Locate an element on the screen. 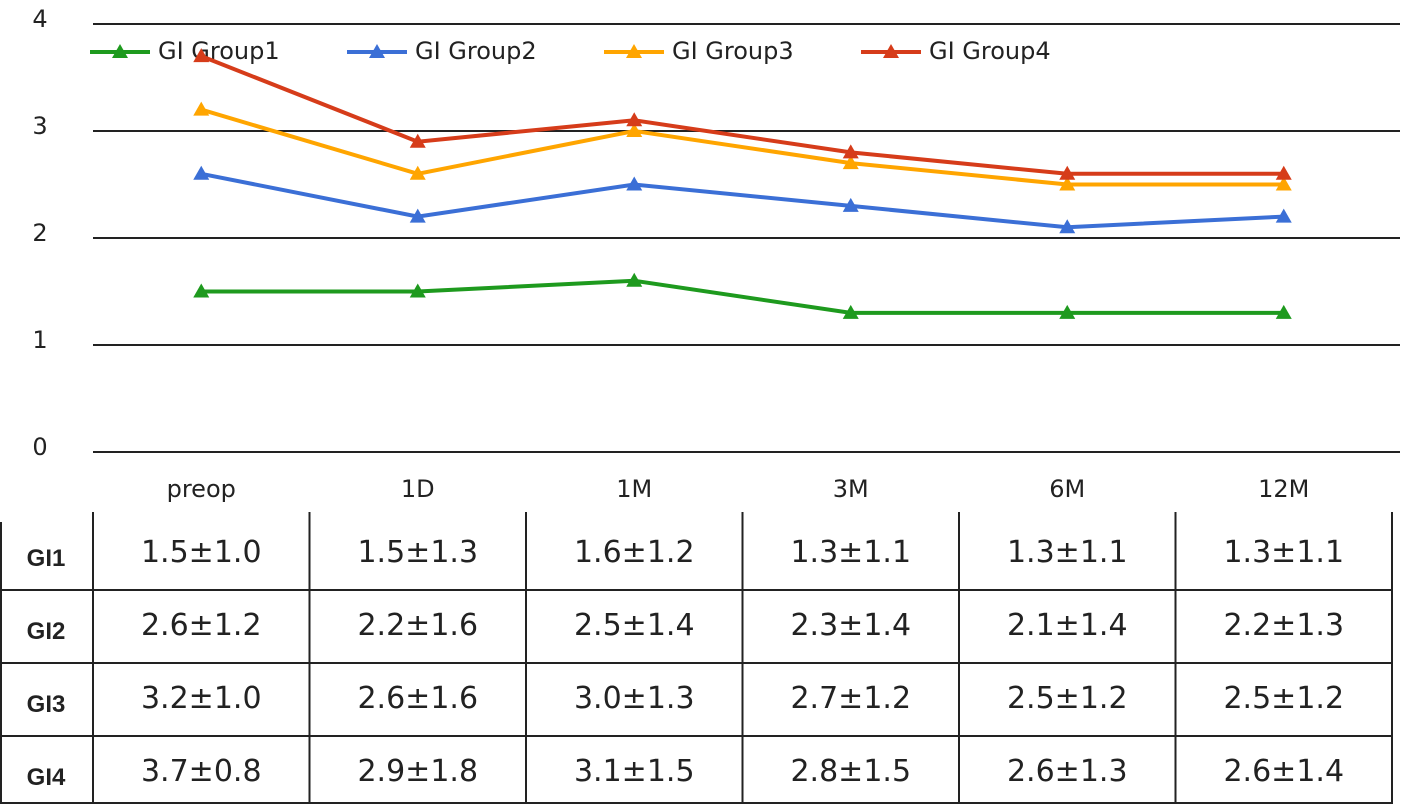 The height and width of the screenshot is (804, 1405). x-tick-label: 1D is located at coordinates (418, 489).